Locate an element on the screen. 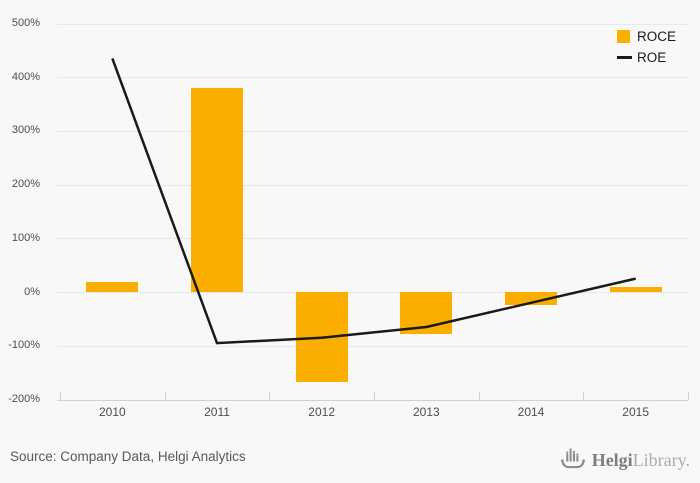 The height and width of the screenshot is (483, 700). legend-swatch-roce is located at coordinates (623, 36).